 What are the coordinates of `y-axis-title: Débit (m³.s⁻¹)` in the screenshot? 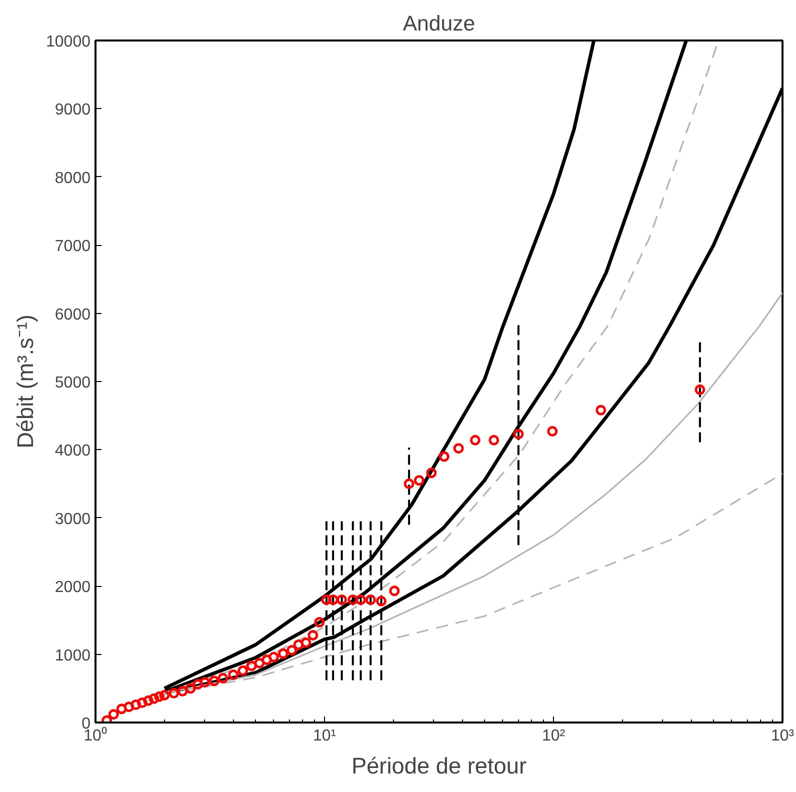 It's located at (25, 381).